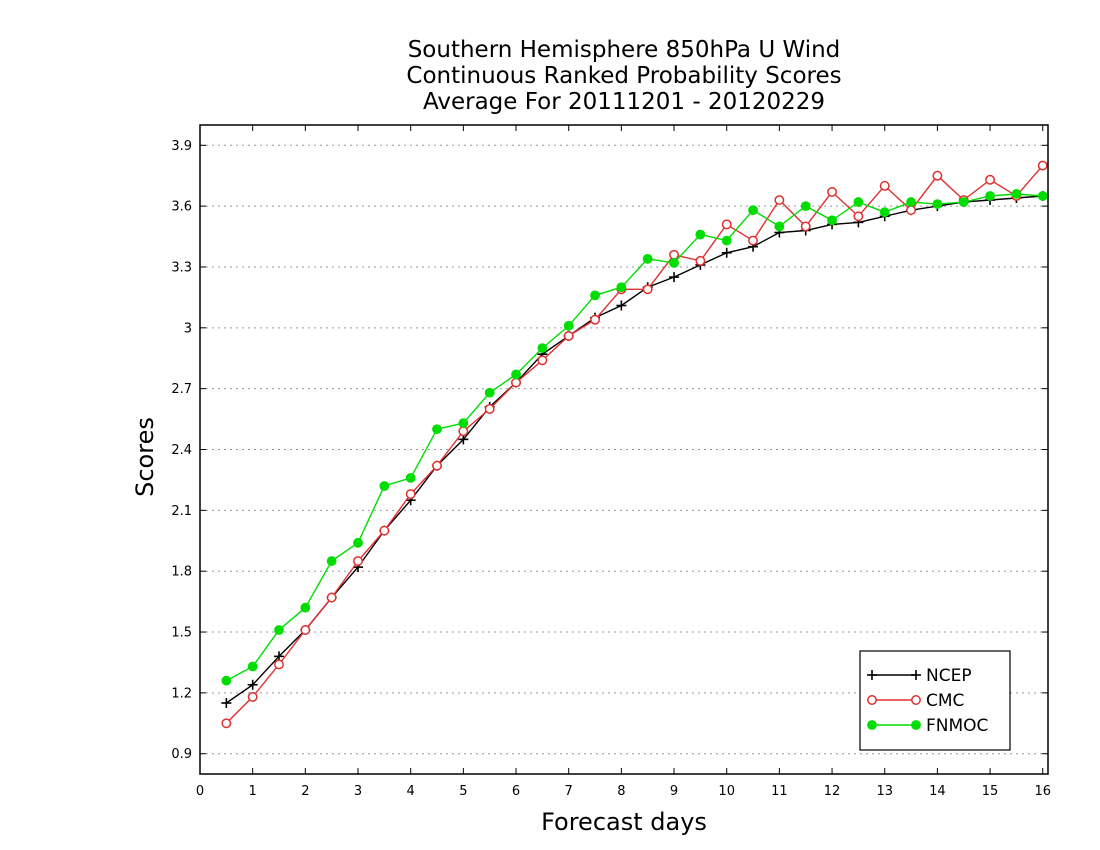  Describe the element at coordinates (516, 791) in the screenshot. I see `x-tick-label: 6` at that location.